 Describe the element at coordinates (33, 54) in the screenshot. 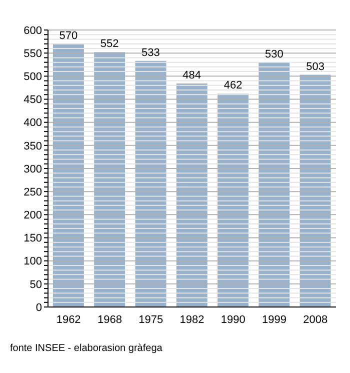

I see `y-tick-label: 550` at that location.